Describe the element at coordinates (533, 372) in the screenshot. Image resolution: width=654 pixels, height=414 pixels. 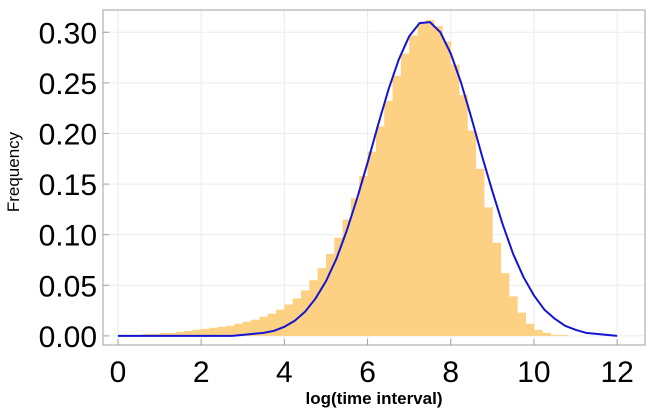
I see `x-tick-label: 10` at that location.